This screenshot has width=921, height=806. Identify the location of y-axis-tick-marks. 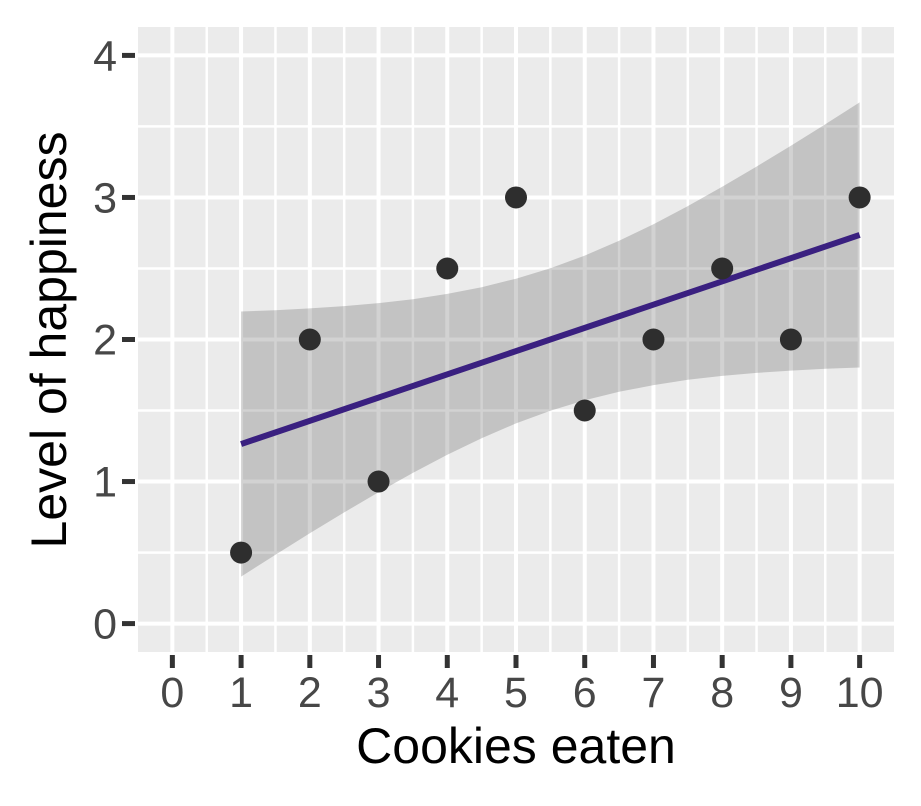
(128, 339).